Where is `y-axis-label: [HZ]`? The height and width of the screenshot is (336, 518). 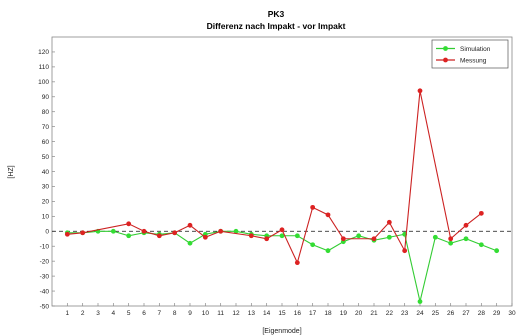
y-axis-label: [HZ] is located at coordinates (11, 171).